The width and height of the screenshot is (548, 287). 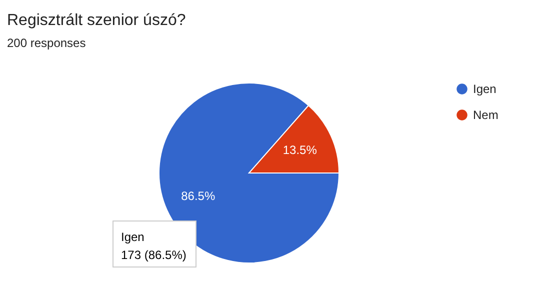 What do you see at coordinates (198, 195) in the screenshot?
I see `data-label: 86.5%` at bounding box center [198, 195].